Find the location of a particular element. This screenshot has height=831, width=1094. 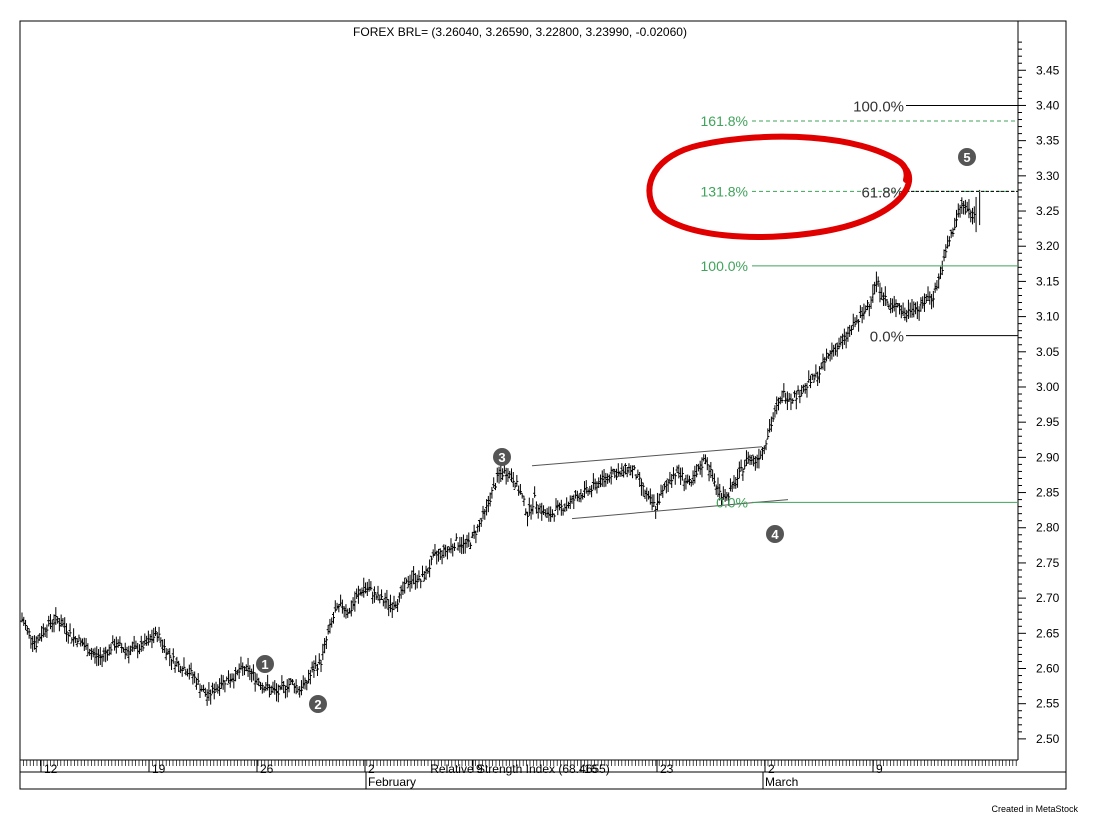

y-tick-label: 2.75 is located at coordinates (1048, 563).